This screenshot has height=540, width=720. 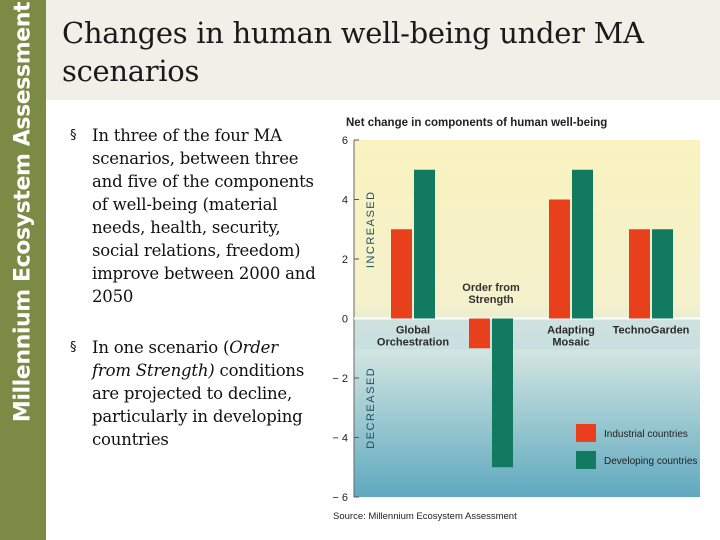 I want to click on sidebar-org-name: Millennium Ecosystem Assessment, so click(x=23, y=212).